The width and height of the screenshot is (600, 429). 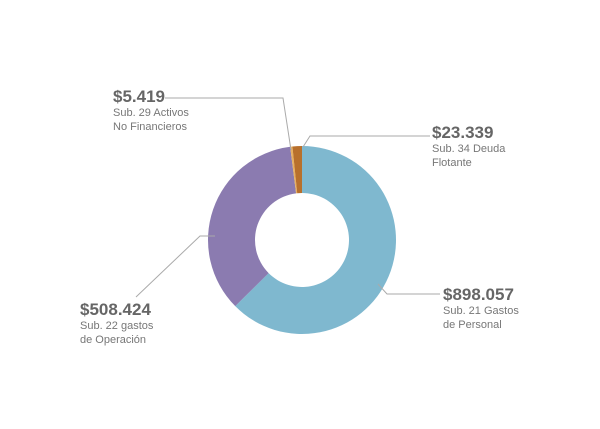 I want to click on slice-name-line: Sub. 22 gastos, so click(x=117, y=326).